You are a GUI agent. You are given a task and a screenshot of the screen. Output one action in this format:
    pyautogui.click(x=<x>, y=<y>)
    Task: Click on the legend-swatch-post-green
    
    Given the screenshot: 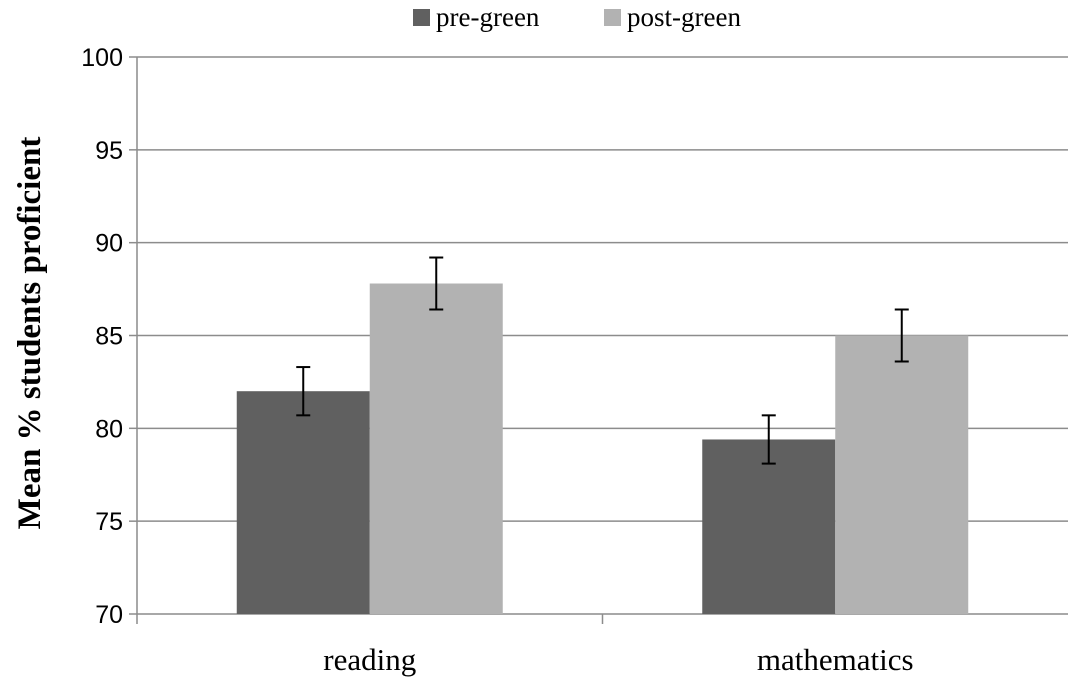 What is the action you would take?
    pyautogui.click(x=612, y=17)
    